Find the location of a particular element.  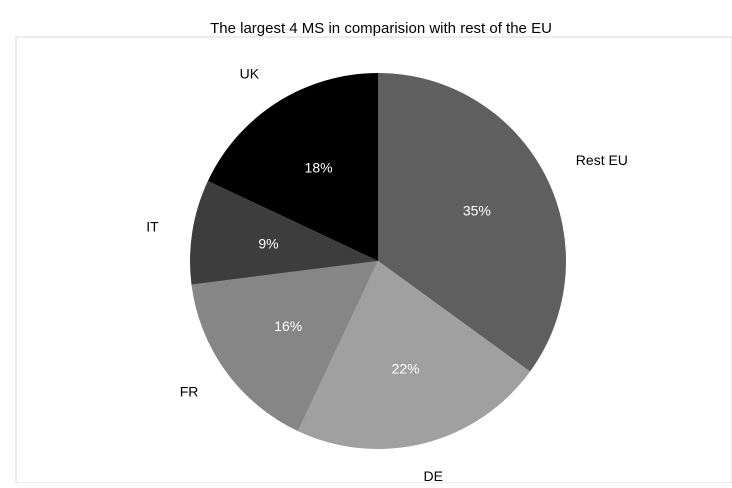

category-label-de: DE is located at coordinates (432, 475).